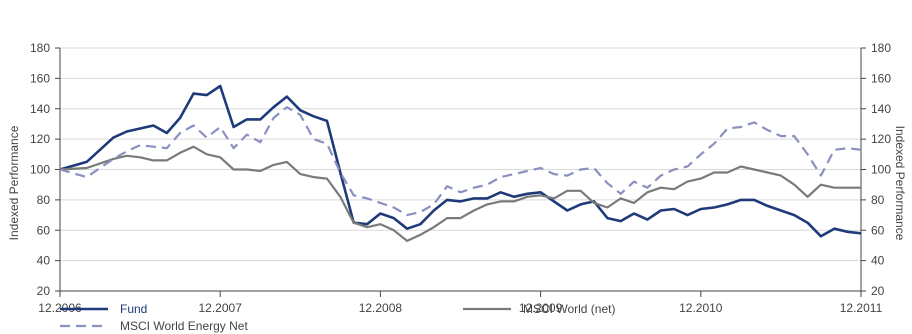 This screenshot has width=912, height=334. Describe the element at coordinates (40, 48) in the screenshot. I see `y-tick-label-left: 180` at that location.